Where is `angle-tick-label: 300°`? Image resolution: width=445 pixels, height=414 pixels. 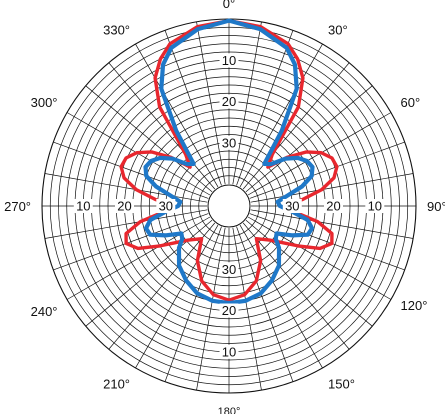 angle-tick-label: 300° is located at coordinates (44, 102).